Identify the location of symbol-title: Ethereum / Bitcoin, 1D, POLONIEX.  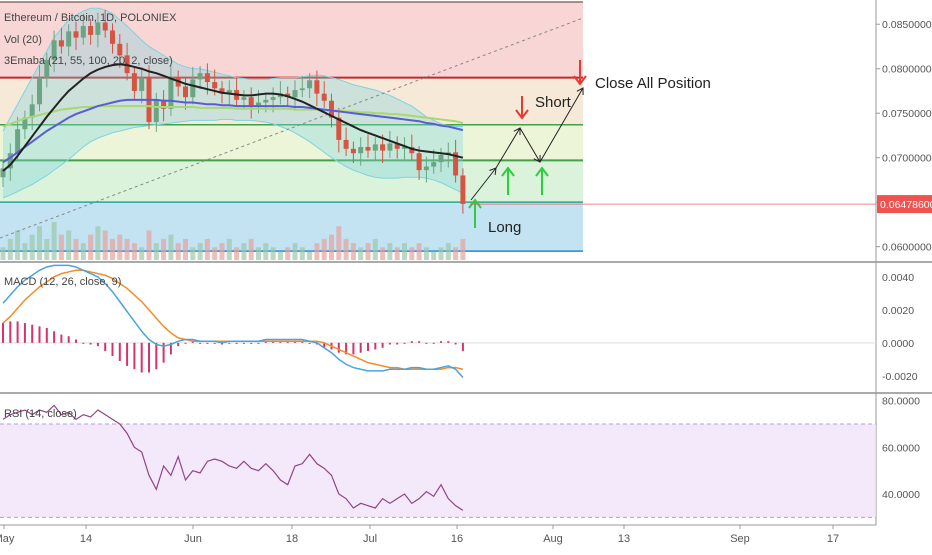
(90, 18).